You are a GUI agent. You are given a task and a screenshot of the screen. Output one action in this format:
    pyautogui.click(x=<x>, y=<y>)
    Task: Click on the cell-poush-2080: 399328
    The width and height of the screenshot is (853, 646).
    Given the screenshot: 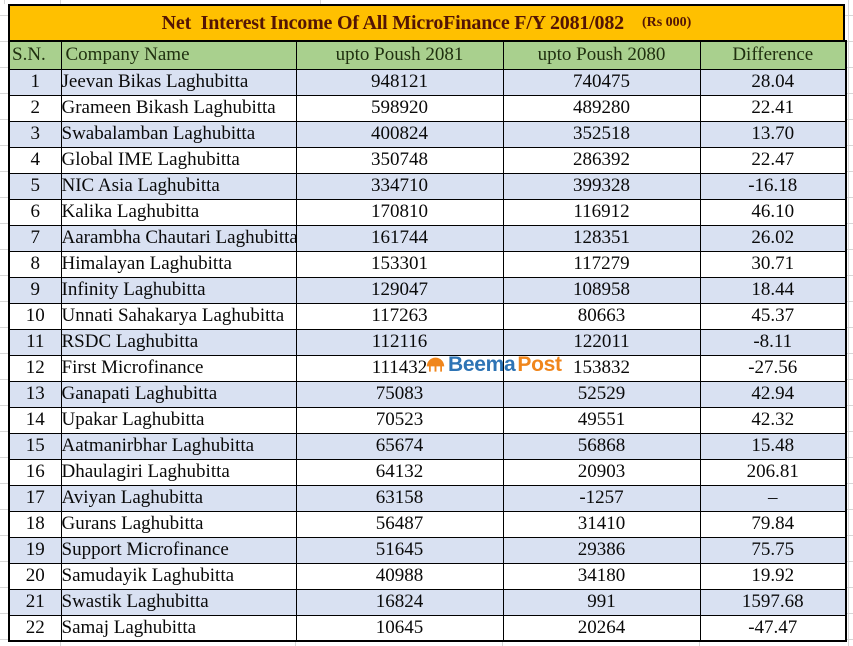 What is the action you would take?
    pyautogui.click(x=601, y=186)
    